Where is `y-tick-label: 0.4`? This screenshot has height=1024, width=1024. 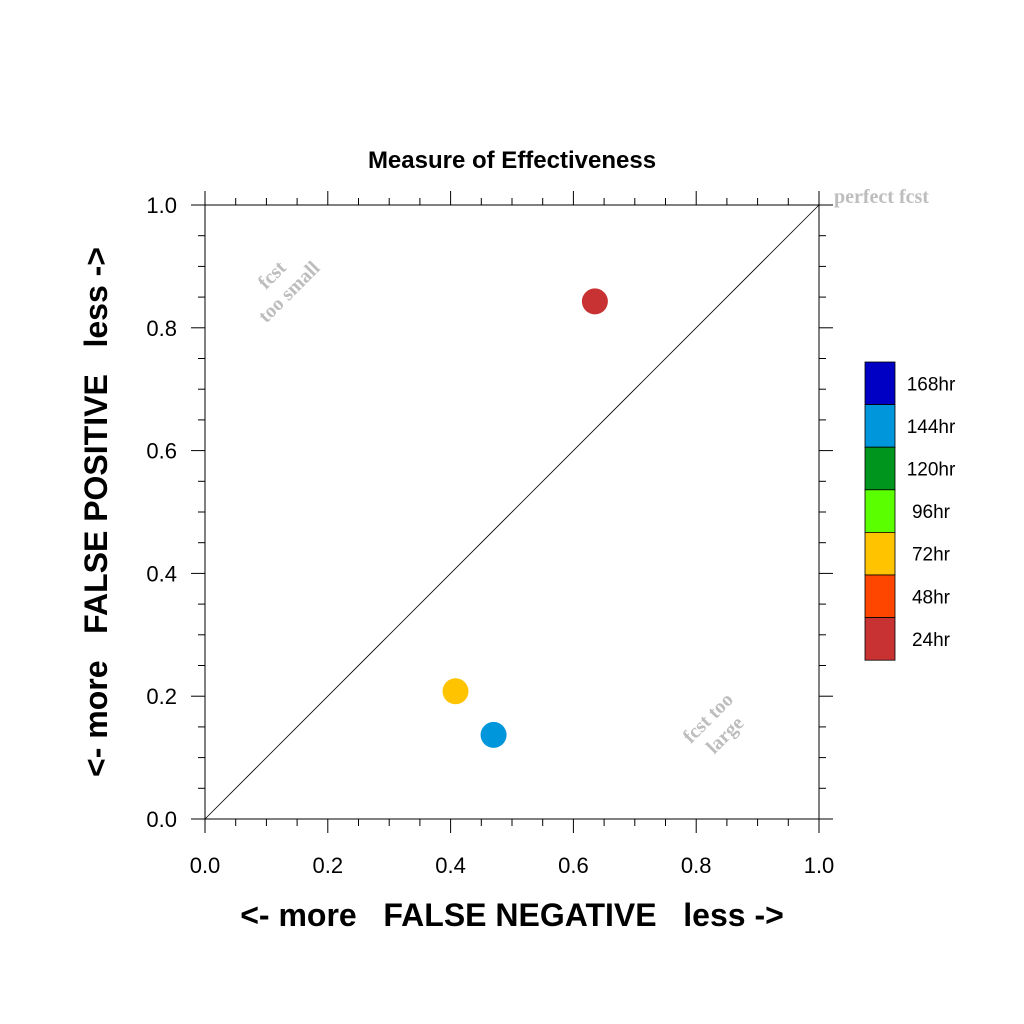 y-tick-label: 0.4 is located at coordinates (161, 573).